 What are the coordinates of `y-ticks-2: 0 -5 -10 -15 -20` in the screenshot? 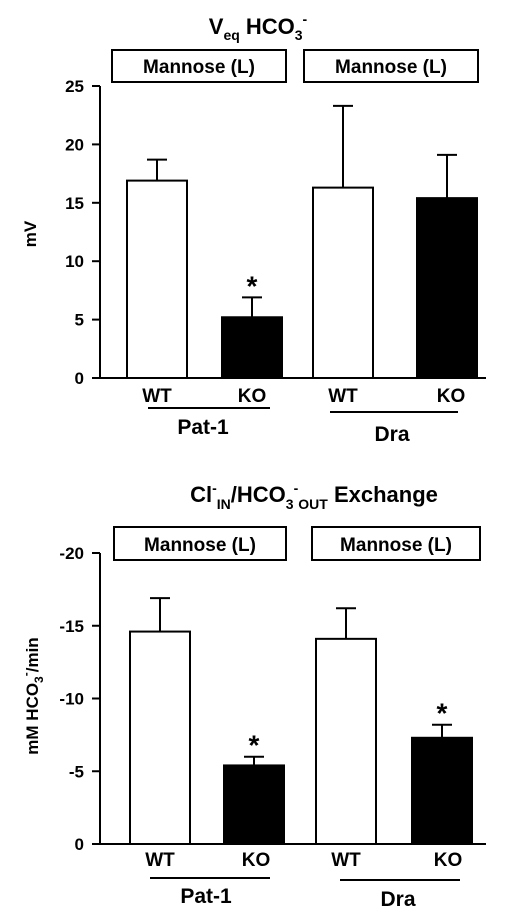 It's located at (79, 699).